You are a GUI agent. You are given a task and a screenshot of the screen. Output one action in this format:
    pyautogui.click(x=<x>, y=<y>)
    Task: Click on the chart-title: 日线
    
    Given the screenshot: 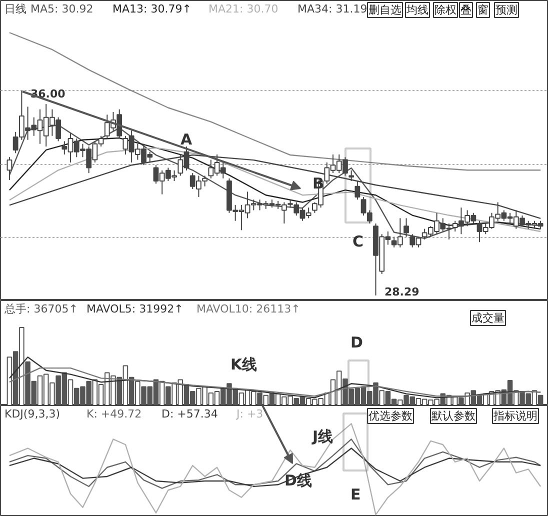 What is the action you would take?
    pyautogui.click(x=15, y=9)
    